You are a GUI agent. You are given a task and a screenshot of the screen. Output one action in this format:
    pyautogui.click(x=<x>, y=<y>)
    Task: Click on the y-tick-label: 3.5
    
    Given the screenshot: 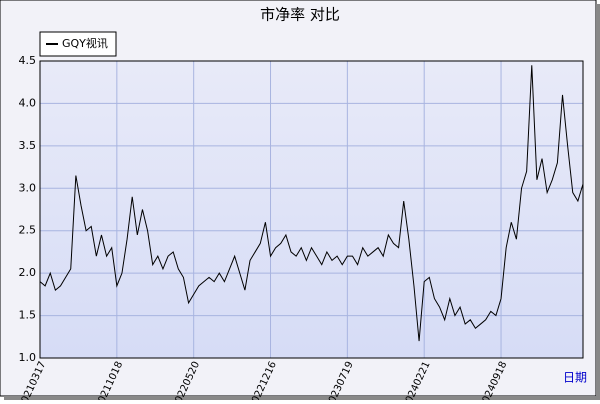 What is the action you would take?
    pyautogui.click(x=28, y=145)
    